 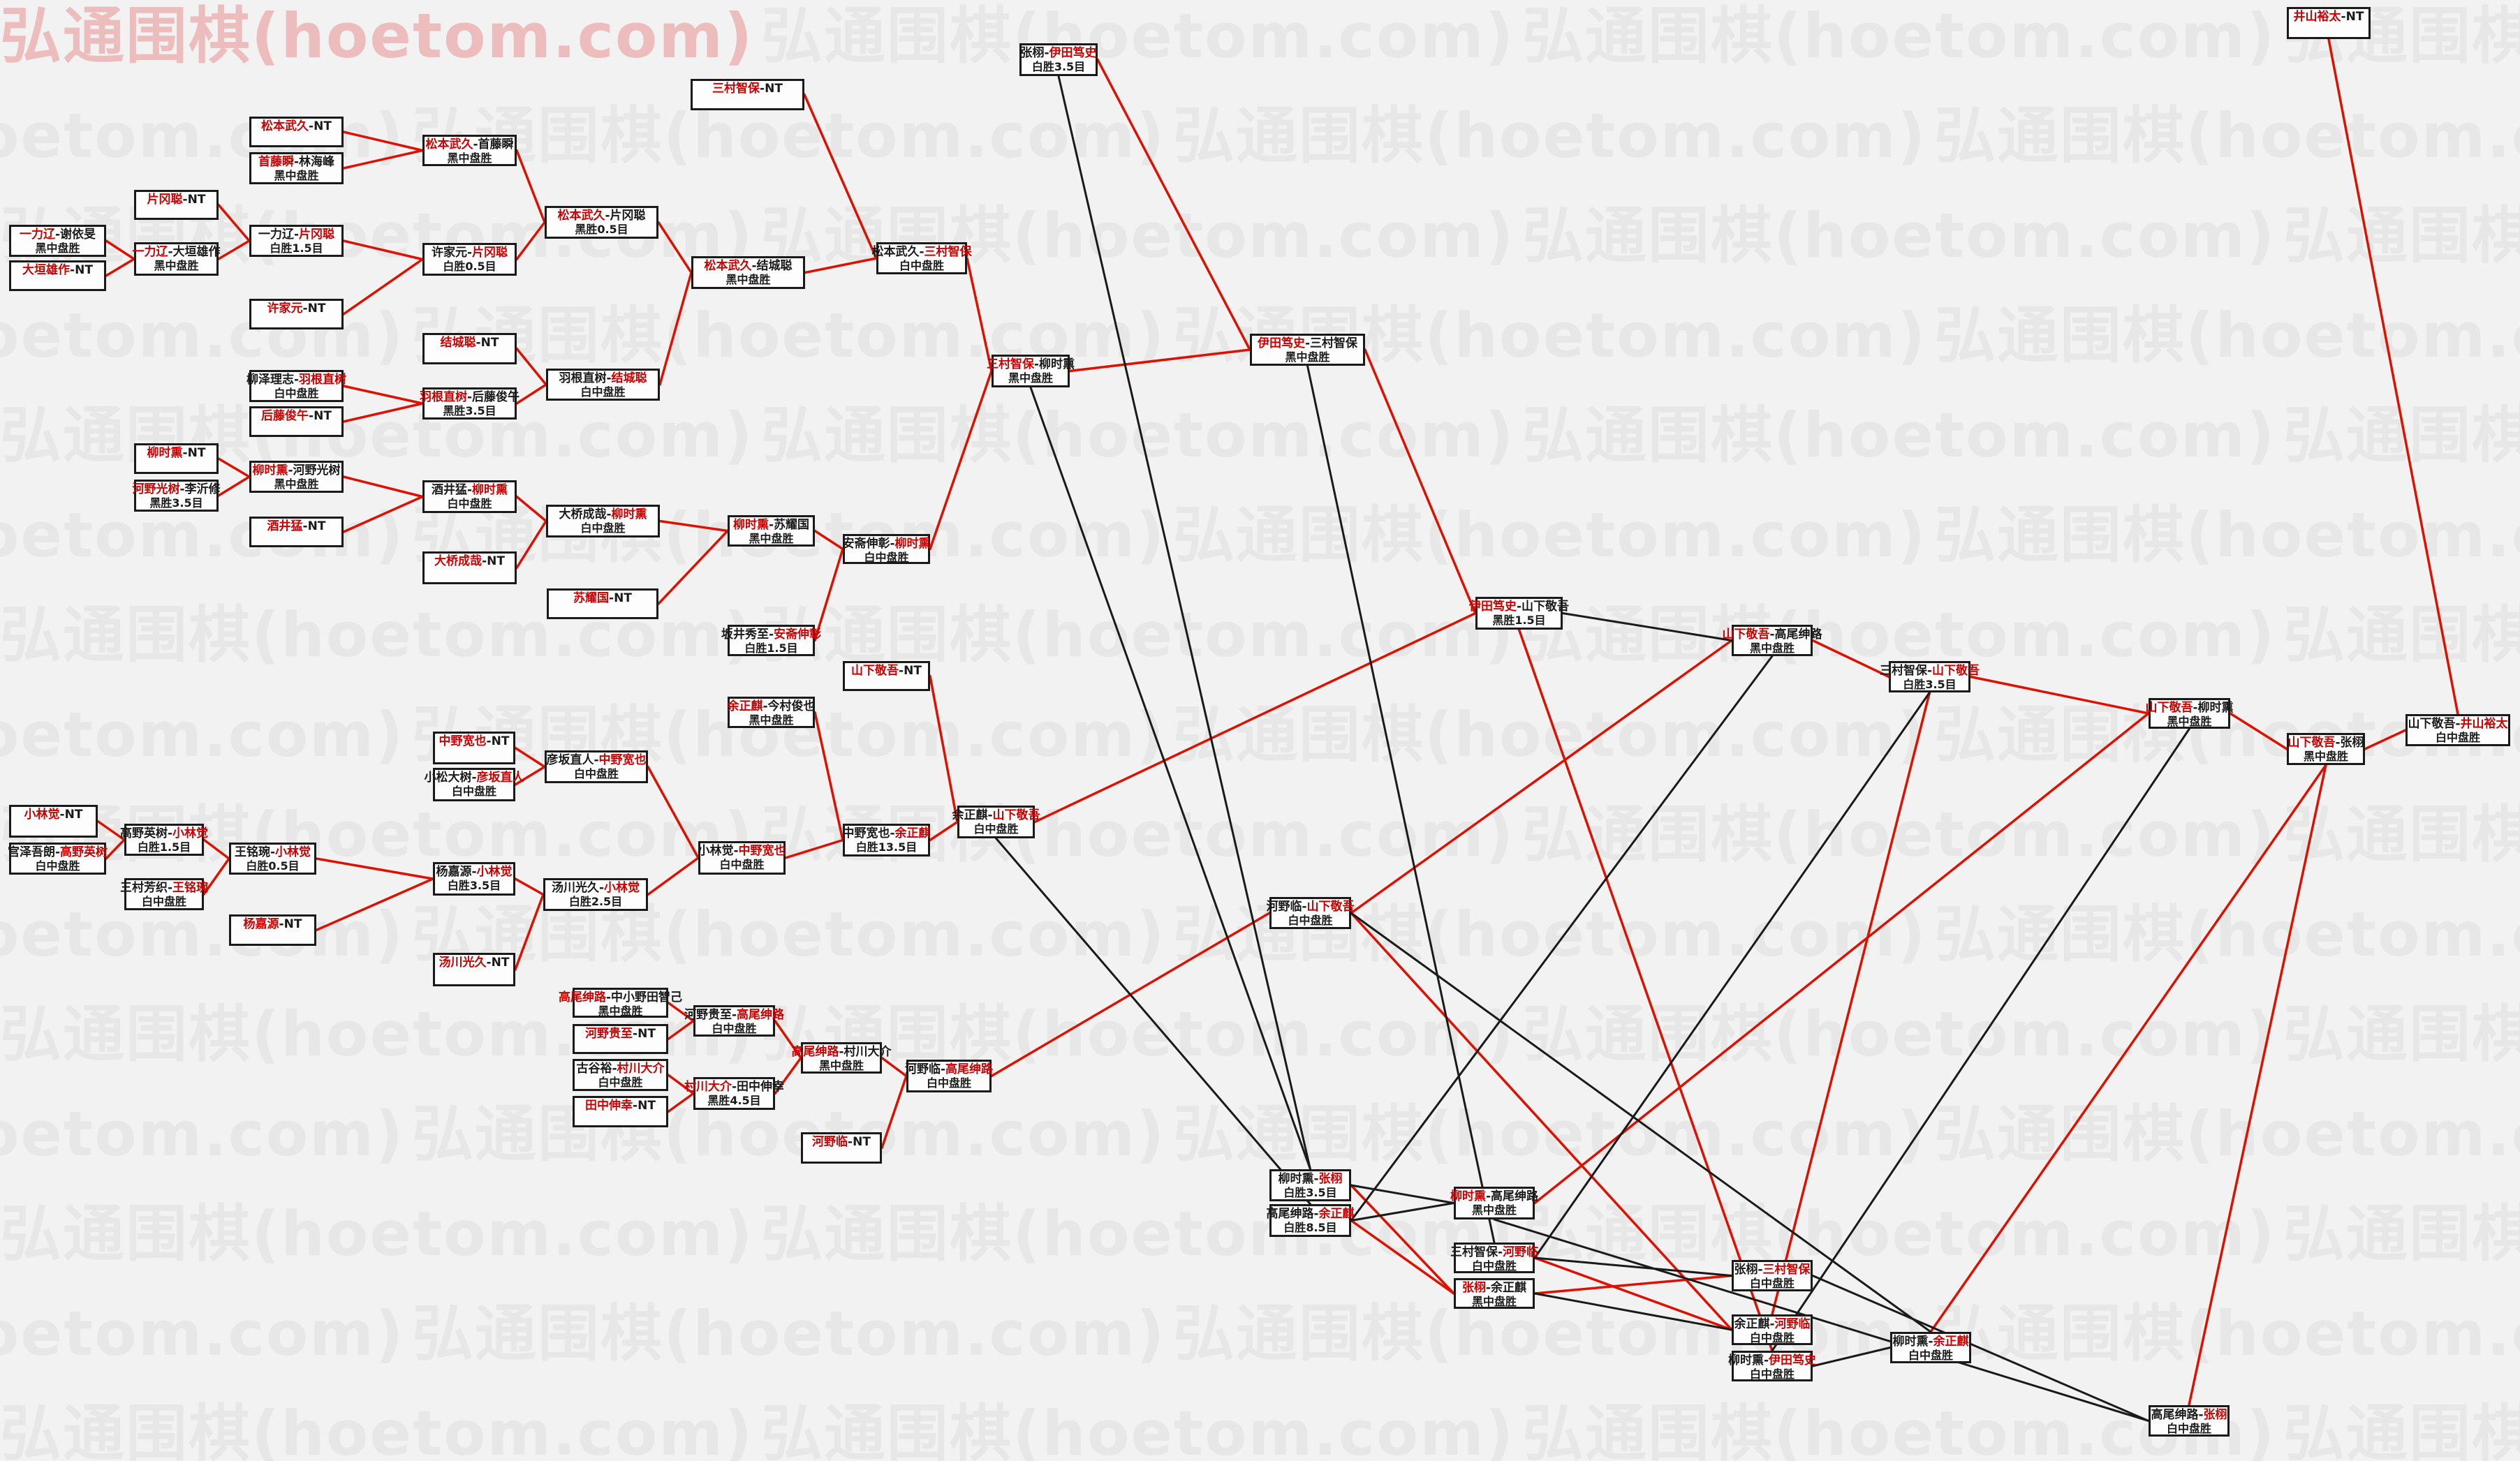 I want to click on winner-path-line-B22-B23, so click(x=234, y=486).